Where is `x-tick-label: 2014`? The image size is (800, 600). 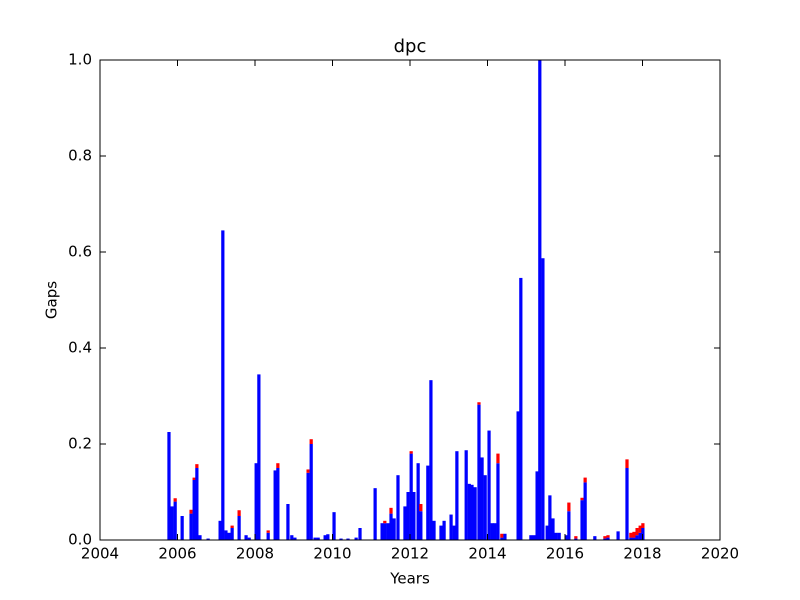 x-tick-label: 2014 is located at coordinates (487, 554).